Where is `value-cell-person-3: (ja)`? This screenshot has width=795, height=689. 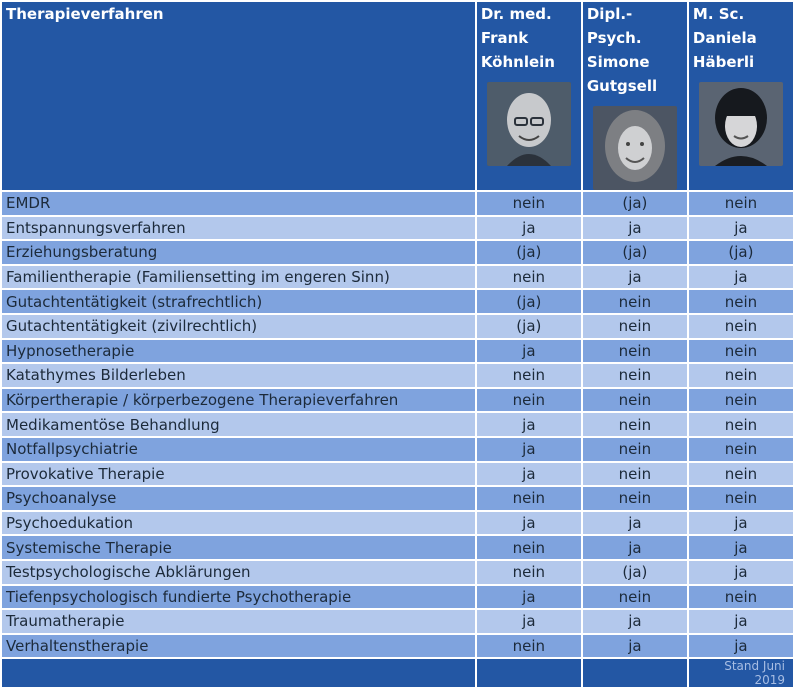 value-cell-person-3: (ja) is located at coordinates (740, 252).